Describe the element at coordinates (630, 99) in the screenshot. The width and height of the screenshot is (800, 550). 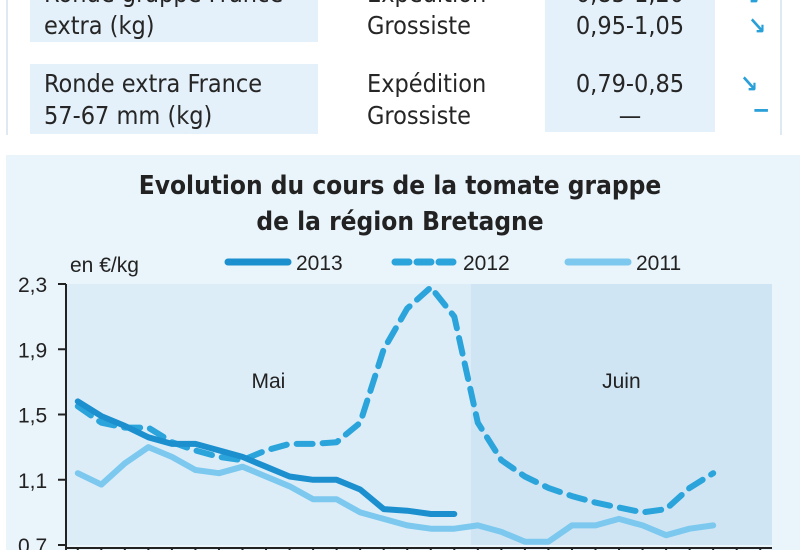
I see `row2-price: 0,79-0,85 —` at that location.